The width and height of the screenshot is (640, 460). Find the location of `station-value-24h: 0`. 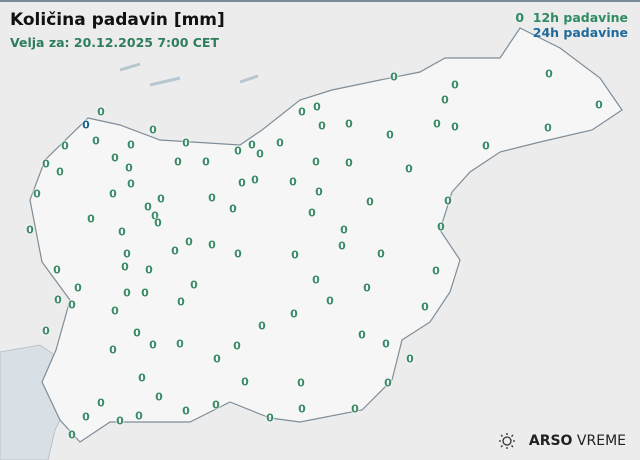

station-value-24h: 0 is located at coordinates (86, 125).